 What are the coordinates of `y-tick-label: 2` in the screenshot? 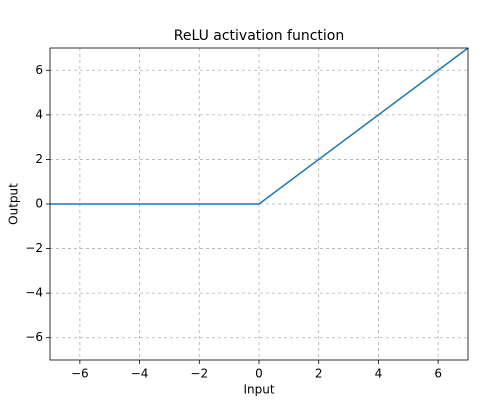 It's located at (39, 159).